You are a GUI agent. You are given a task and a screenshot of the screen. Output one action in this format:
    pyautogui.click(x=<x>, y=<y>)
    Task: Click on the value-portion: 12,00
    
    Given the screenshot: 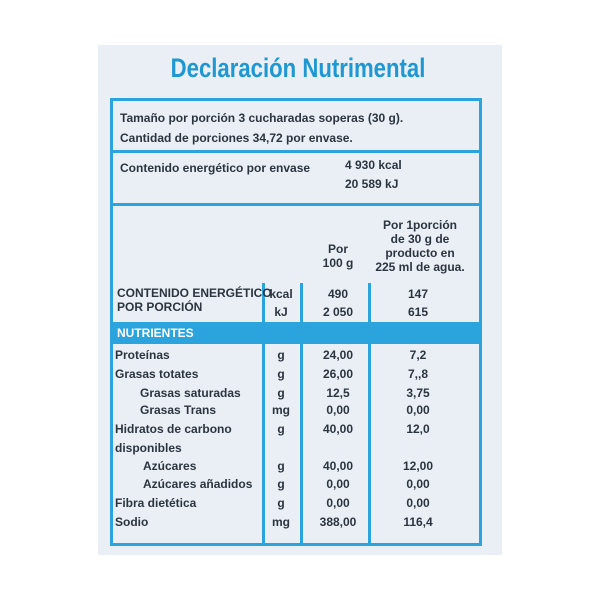 What is the action you would take?
    pyautogui.click(x=418, y=466)
    